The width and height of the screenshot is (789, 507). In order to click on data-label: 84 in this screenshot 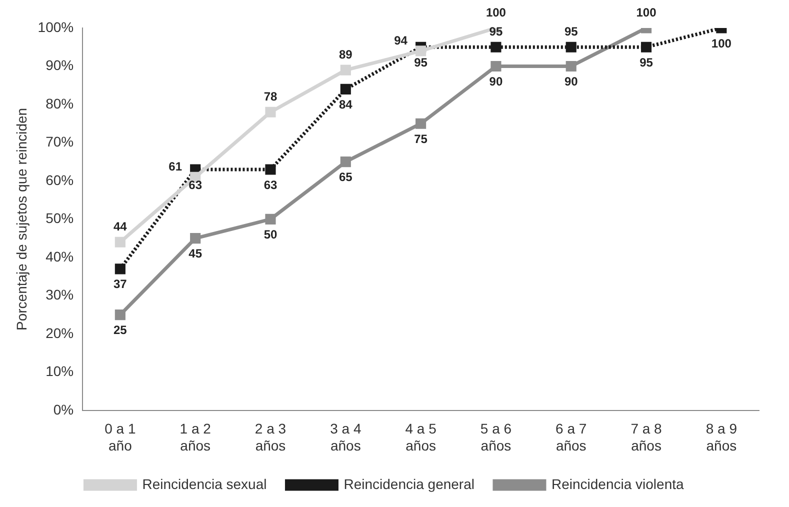, I will do `click(345, 104)`.